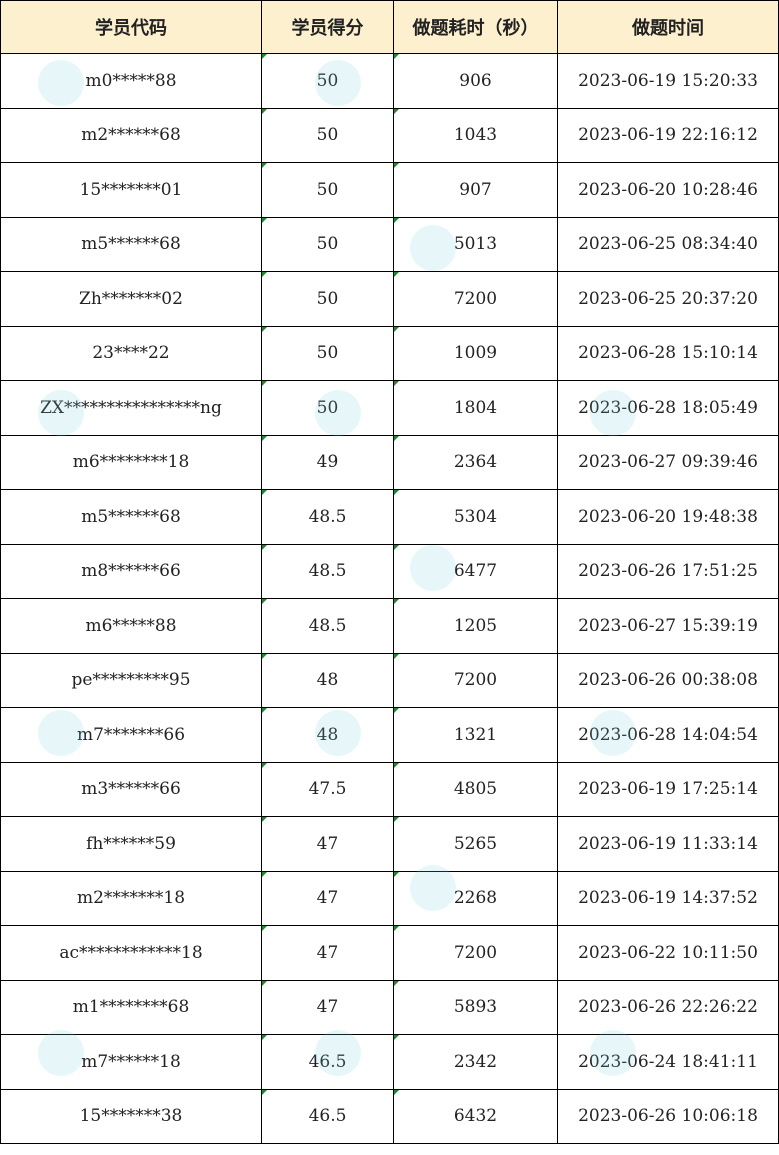 This screenshot has width=779, height=1155. Describe the element at coordinates (131, 299) in the screenshot. I see `student-code-cell: Zh*******02` at that location.